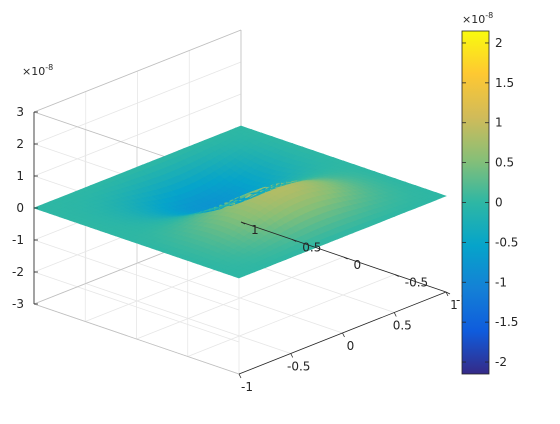 The image size is (560, 424). Describe the element at coordinates (20, 112) in the screenshot. I see `z-tick-label: 3` at that location.